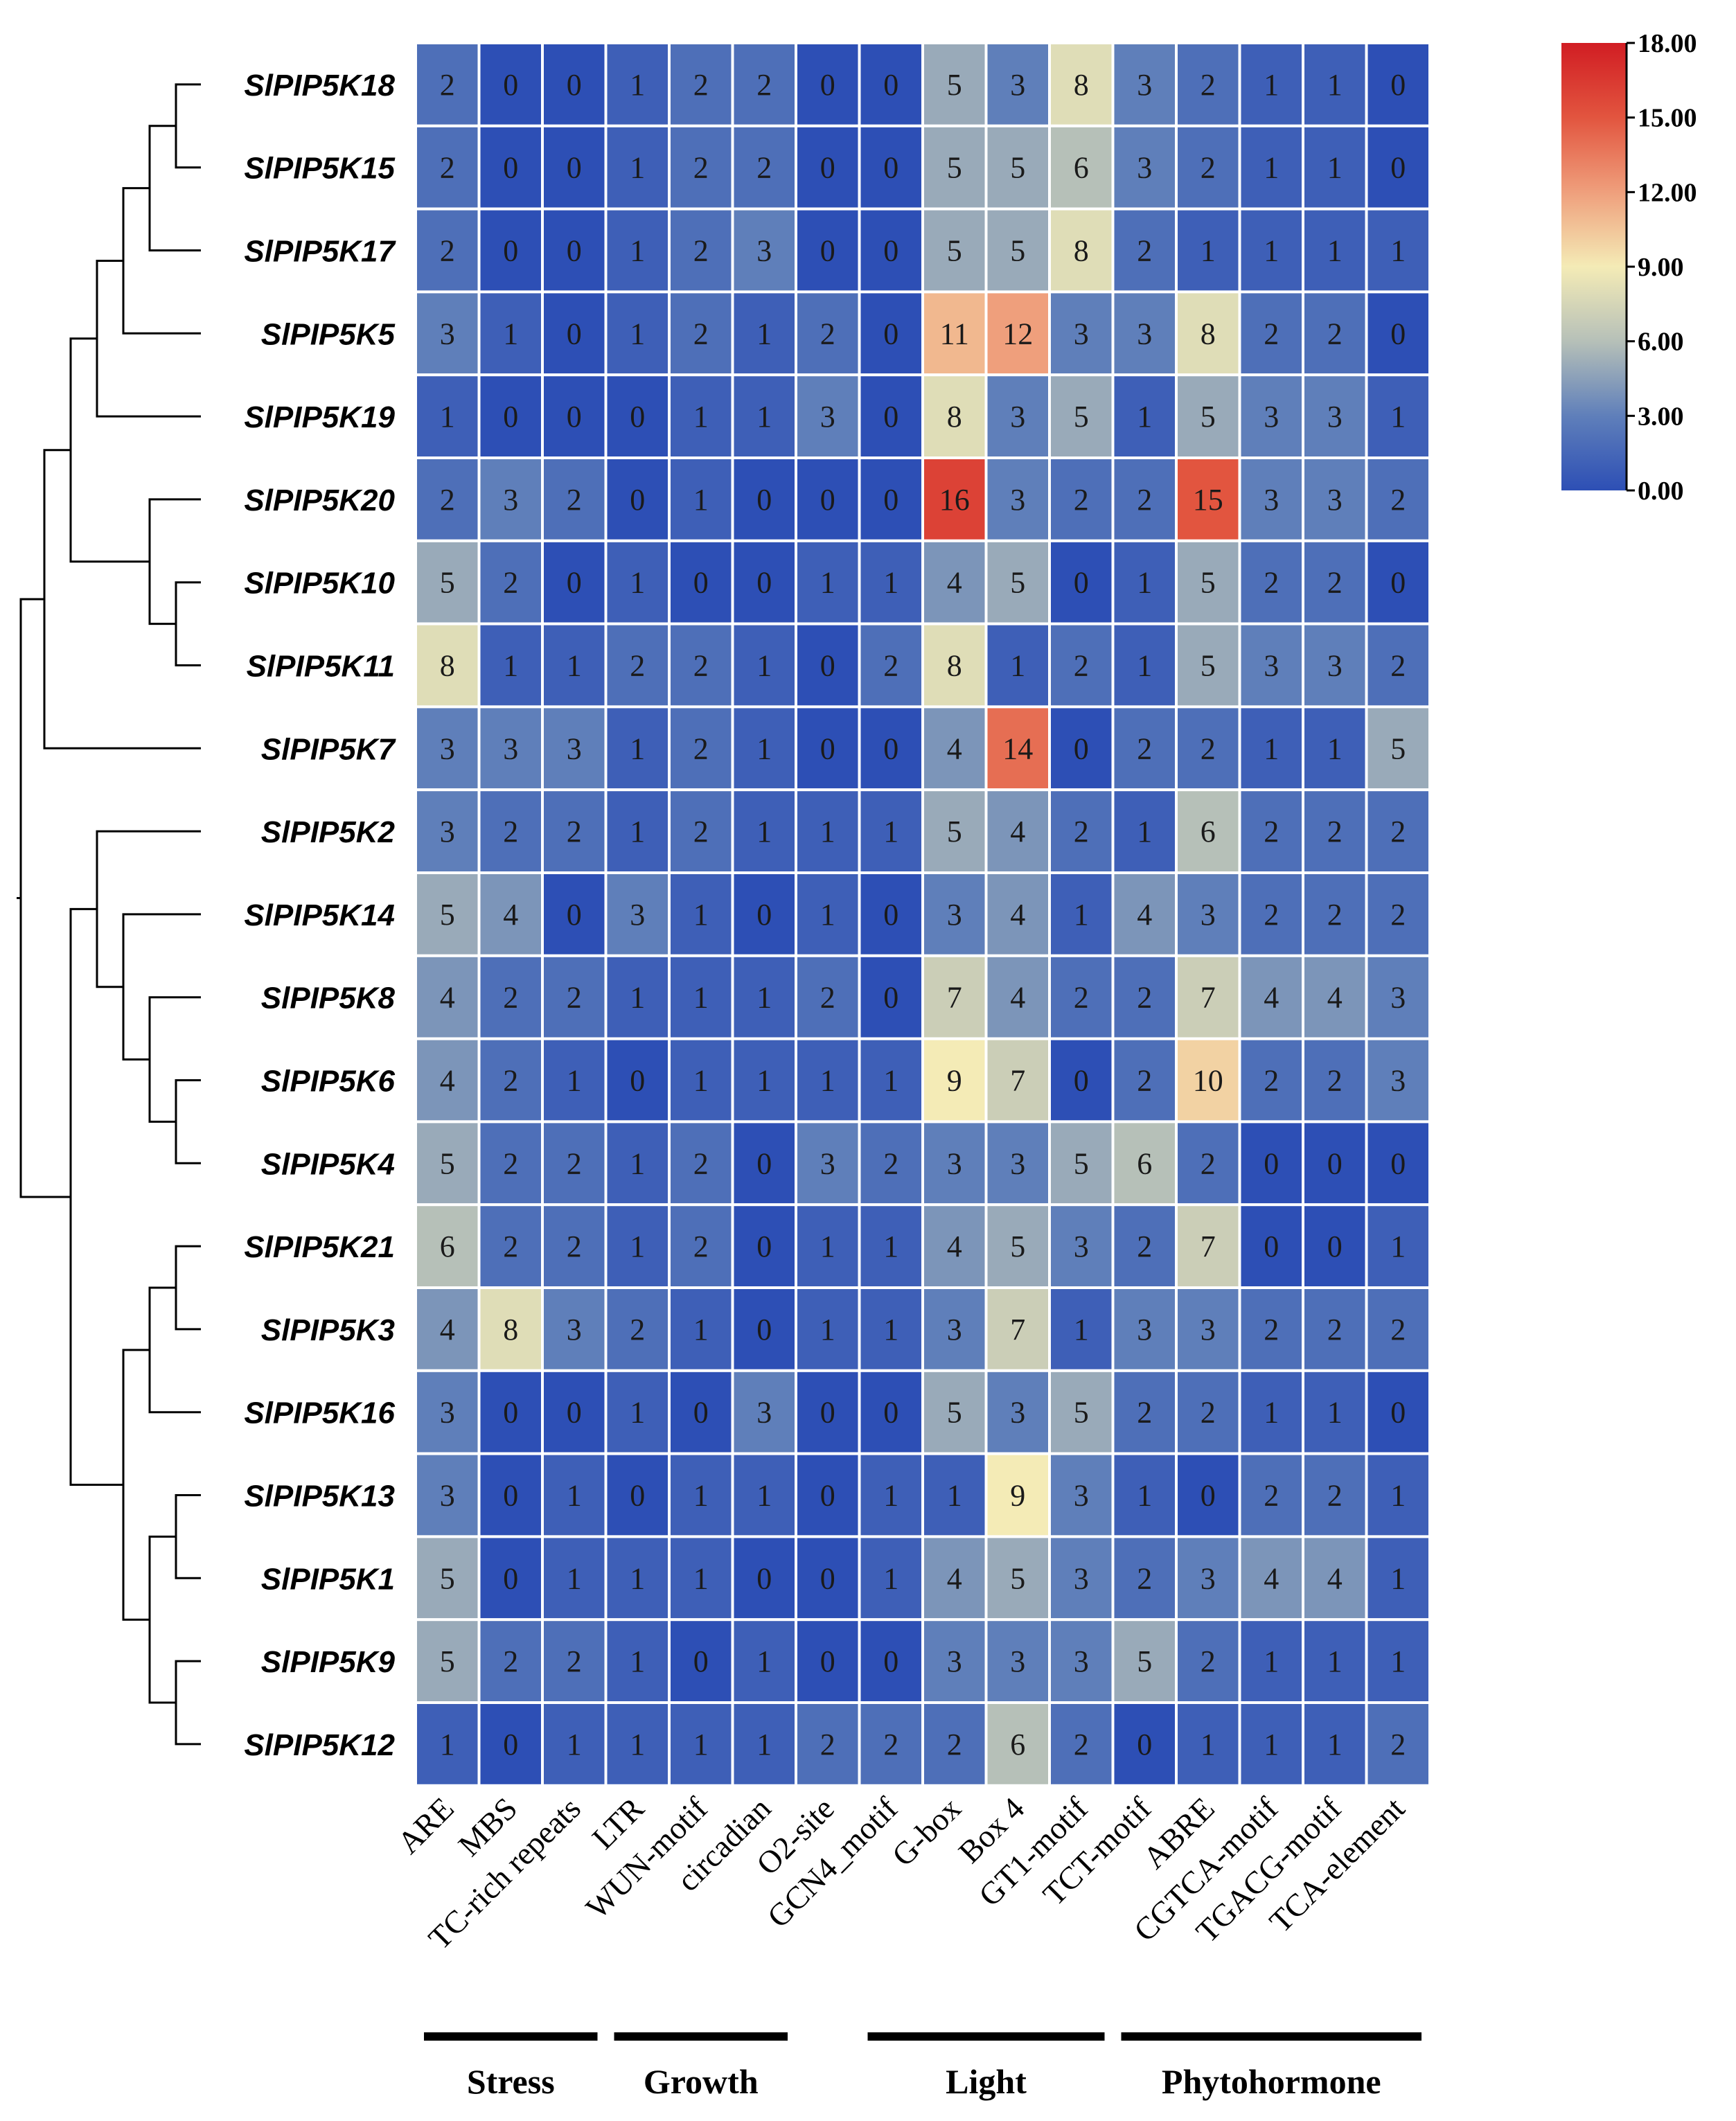  What do you see at coordinates (328, 1164) in the screenshot?
I see `gene-label: SlPIP5K4` at bounding box center [328, 1164].